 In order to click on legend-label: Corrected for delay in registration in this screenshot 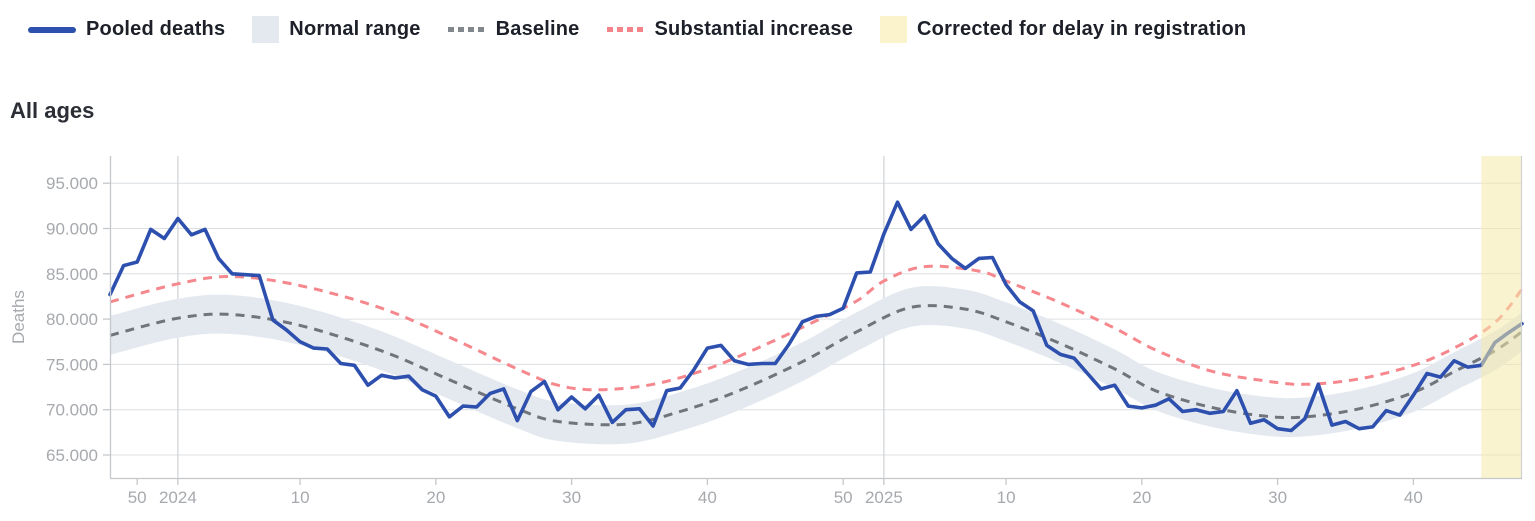, I will do `click(1082, 29)`.